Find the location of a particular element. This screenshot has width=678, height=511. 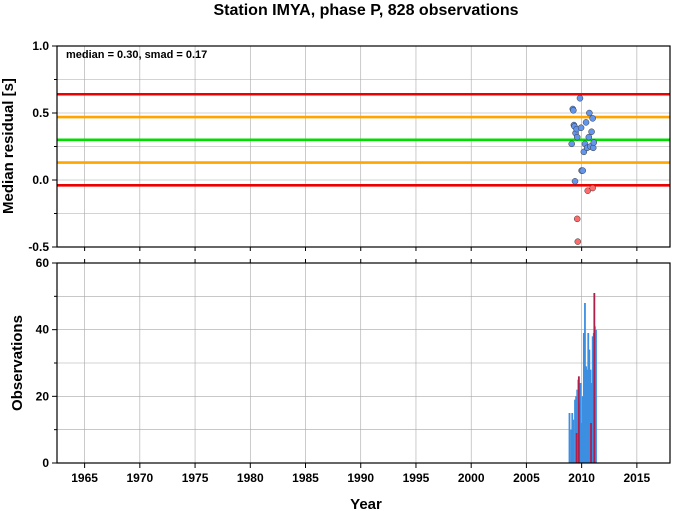

residual-ytick-label: 1.0 is located at coordinates (40, 46).